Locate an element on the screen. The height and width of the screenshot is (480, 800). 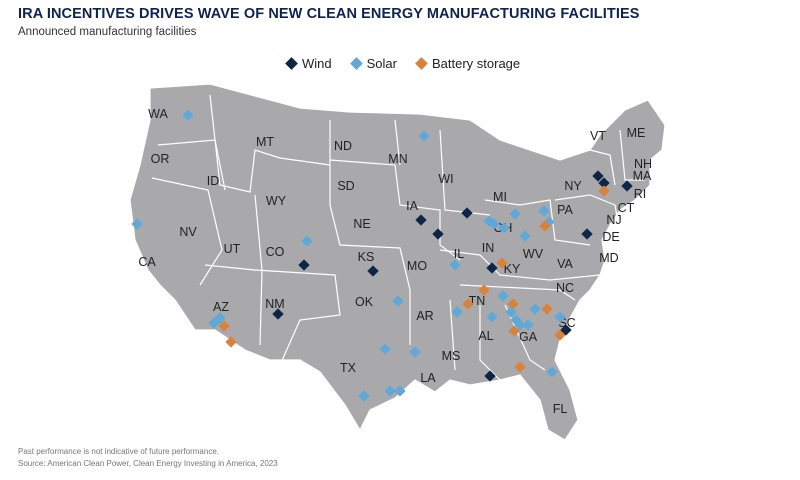
state-label-co: CO is located at coordinates (275, 252).